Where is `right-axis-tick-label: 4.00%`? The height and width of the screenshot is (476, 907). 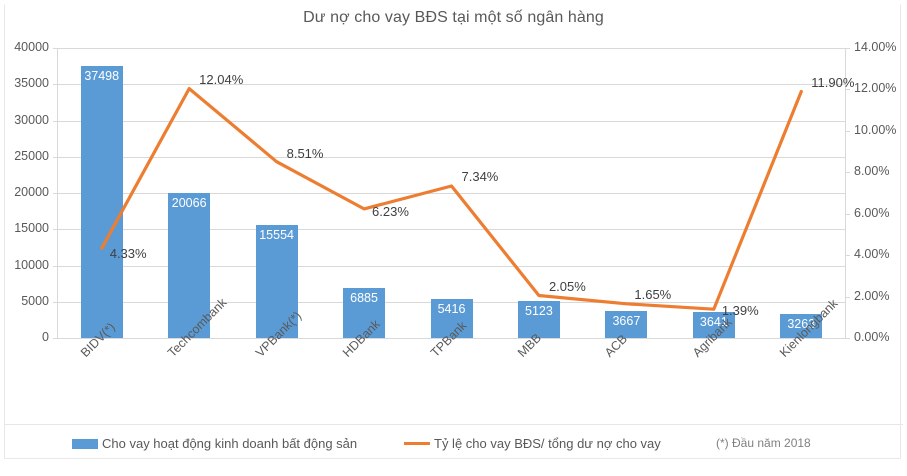 right-axis-tick-label: 4.00% is located at coordinates (872, 254).